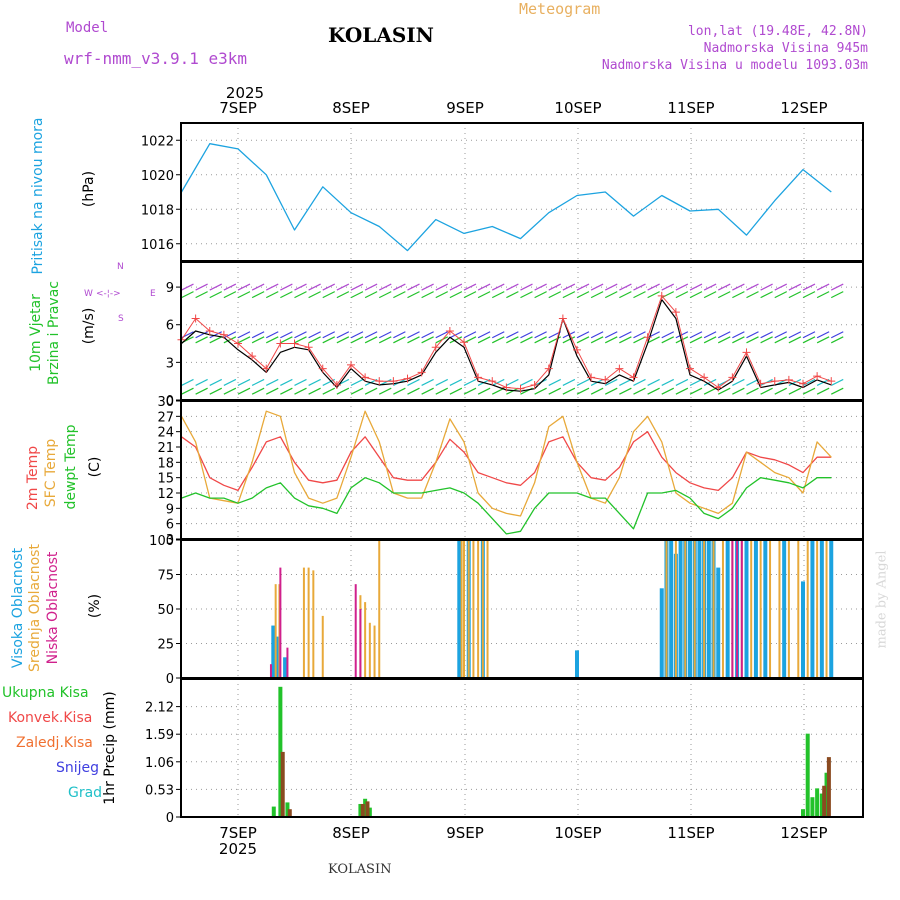  I want to click on day-label-top: 7SEP, so click(238, 108).